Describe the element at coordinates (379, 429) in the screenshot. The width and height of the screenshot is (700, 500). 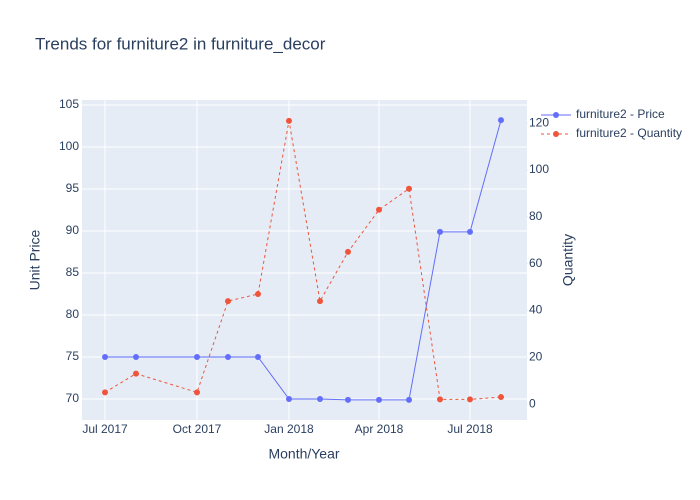
I see `x-tick-label: Apr 2018` at that location.